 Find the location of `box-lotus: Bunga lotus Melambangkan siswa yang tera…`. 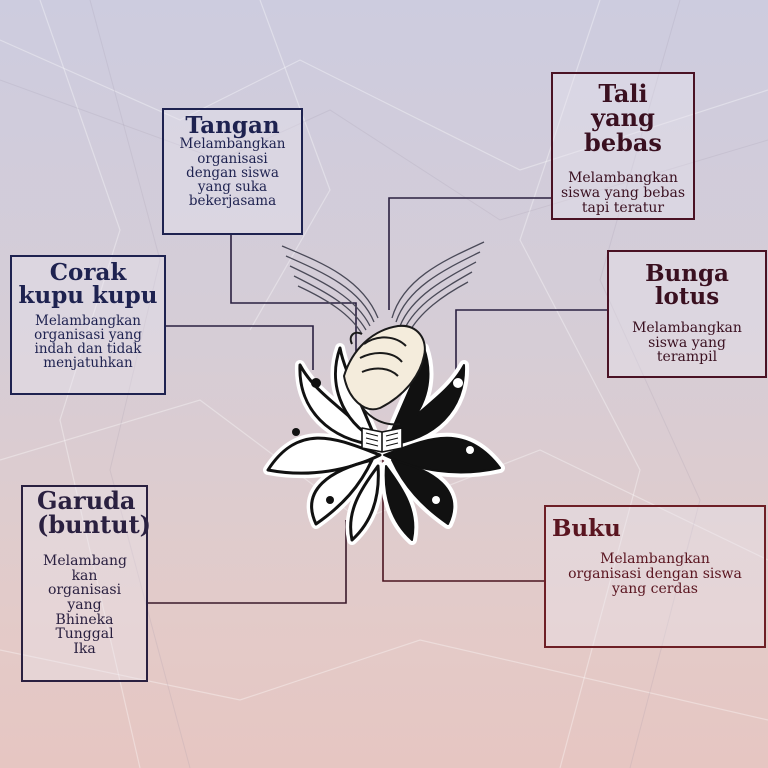

box-lotus: Bunga lotus Melambangkan siswa yang tera… is located at coordinates (687, 314).